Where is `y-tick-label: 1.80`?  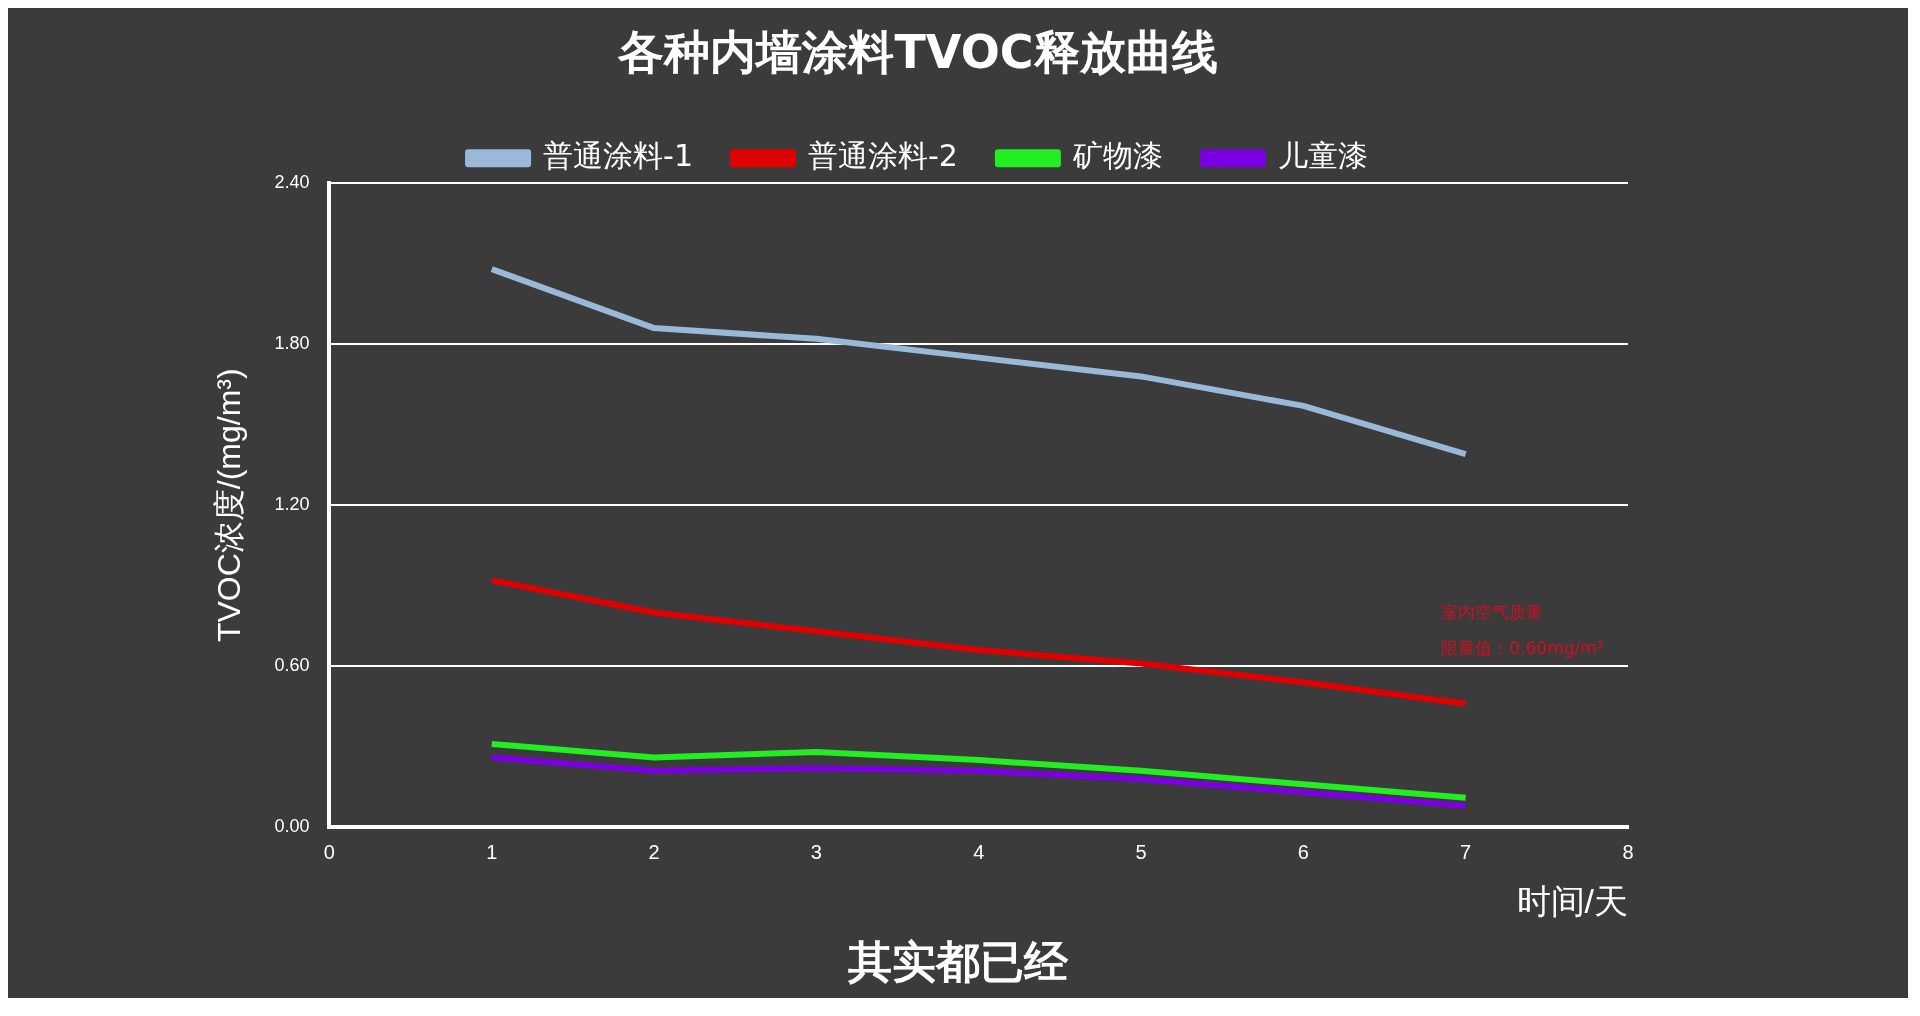
y-tick-label: 1.80 is located at coordinates (292, 343).